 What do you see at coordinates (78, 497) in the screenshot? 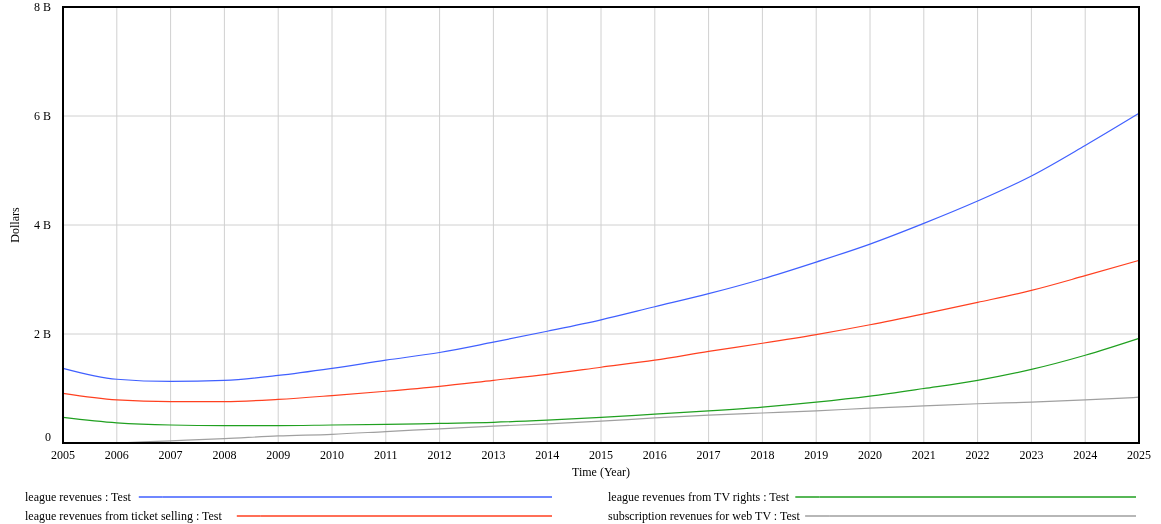
I see `legend-label: league revenues : Test` at bounding box center [78, 497].